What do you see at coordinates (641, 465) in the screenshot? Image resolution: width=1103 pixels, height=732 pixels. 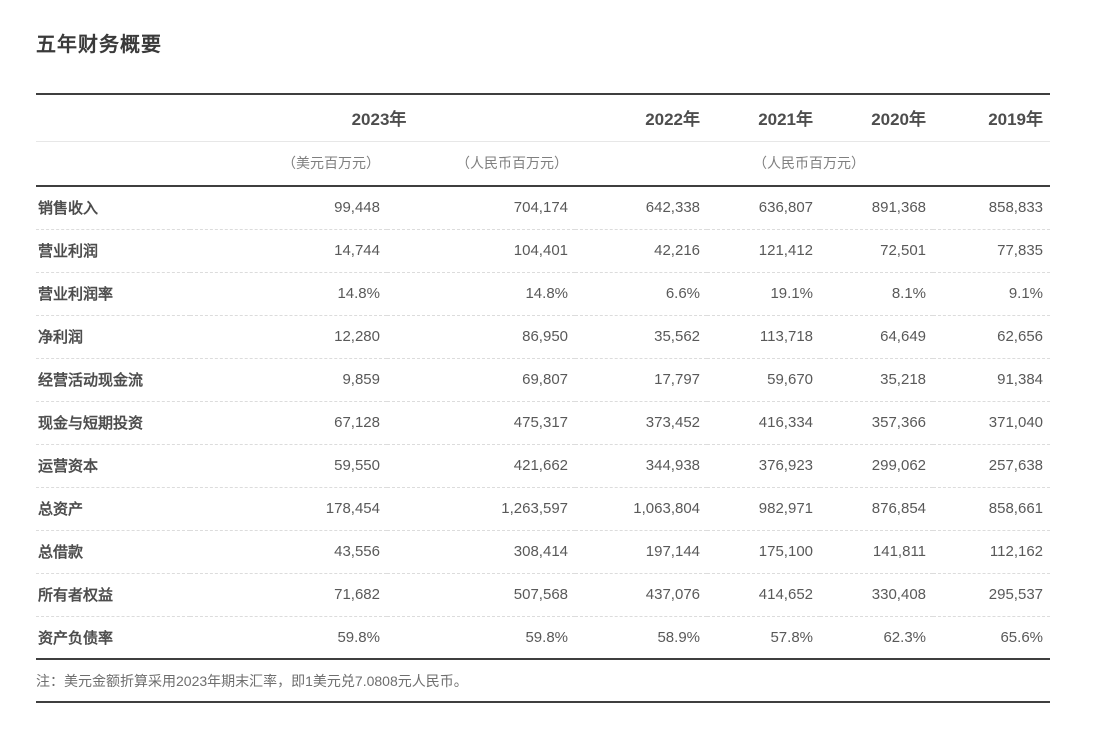 I see `cell-value: 344,938` at bounding box center [641, 465].